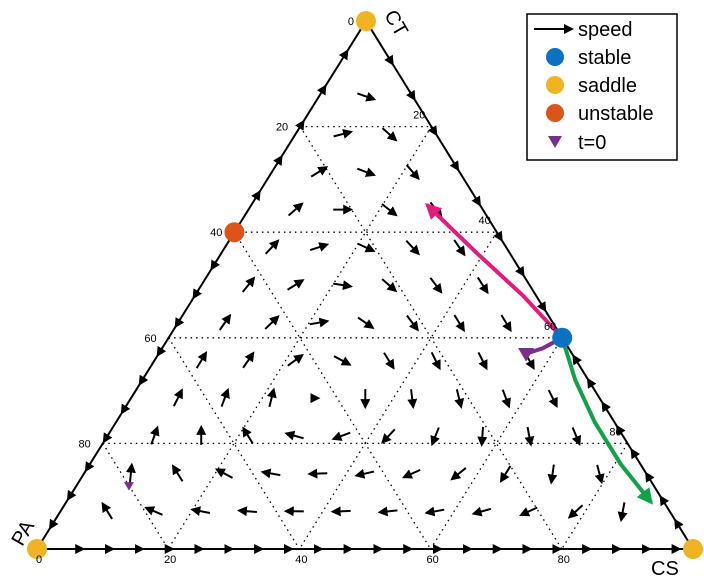  I want to click on legend-unstable-marker, so click(555, 113).